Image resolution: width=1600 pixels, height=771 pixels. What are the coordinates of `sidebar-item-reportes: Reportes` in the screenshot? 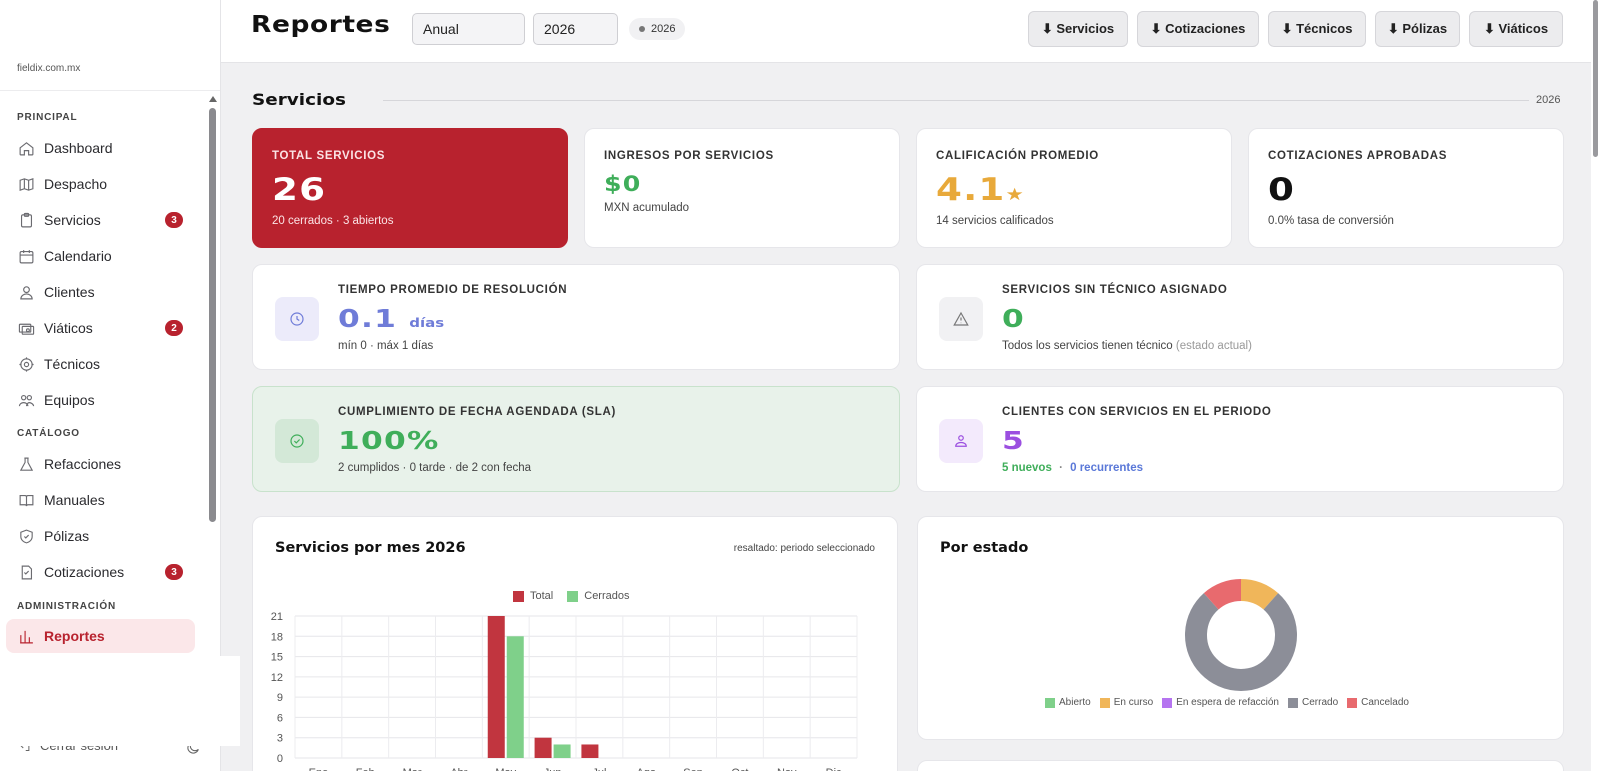 It's located at (100, 636).